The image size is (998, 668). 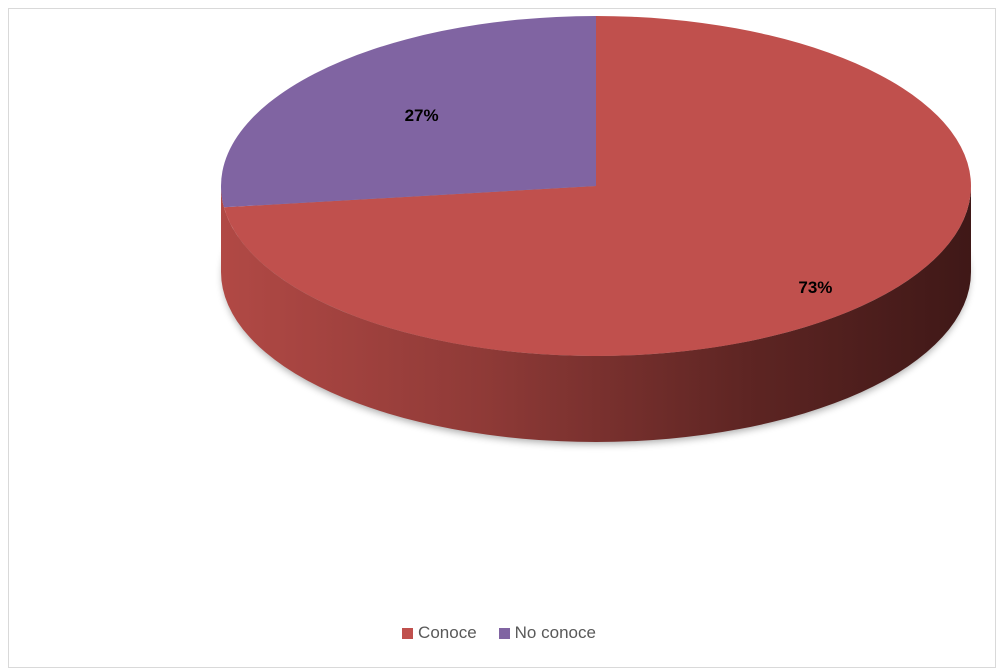 What do you see at coordinates (447, 632) in the screenshot?
I see `legend-label-conoce: Conoce` at bounding box center [447, 632].